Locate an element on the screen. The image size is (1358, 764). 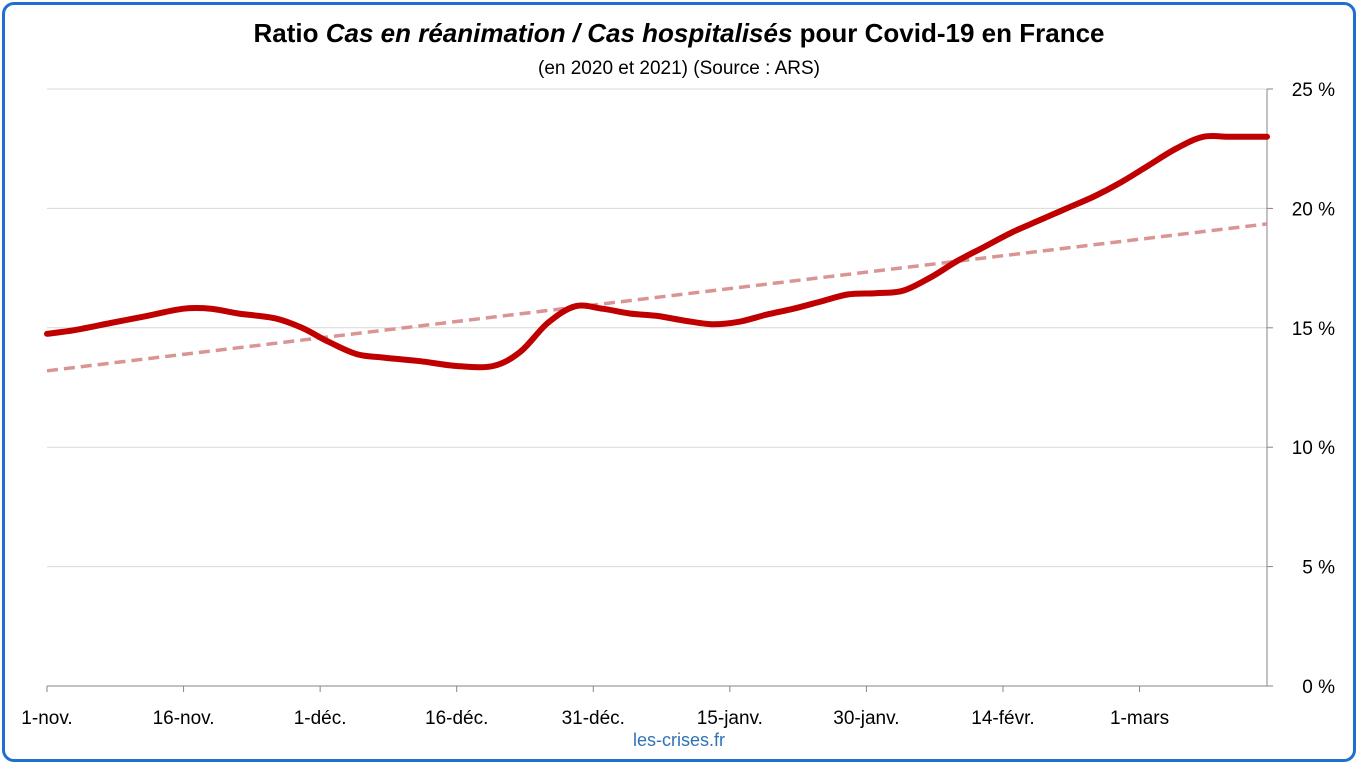
source-credit: les-crises.fr is located at coordinates (678, 740).